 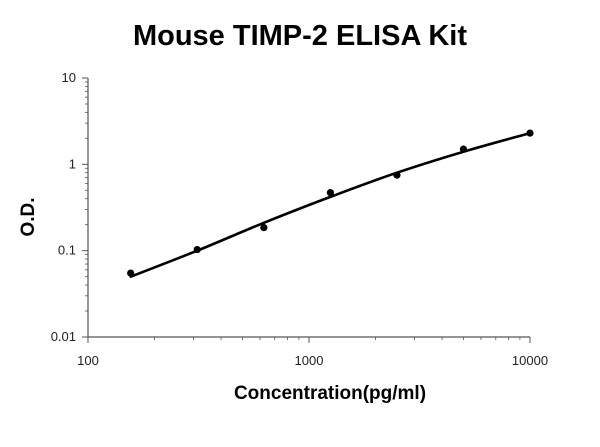 What do you see at coordinates (330, 393) in the screenshot?
I see `x-axis-label: Concentration(pg/ml)` at bounding box center [330, 393].